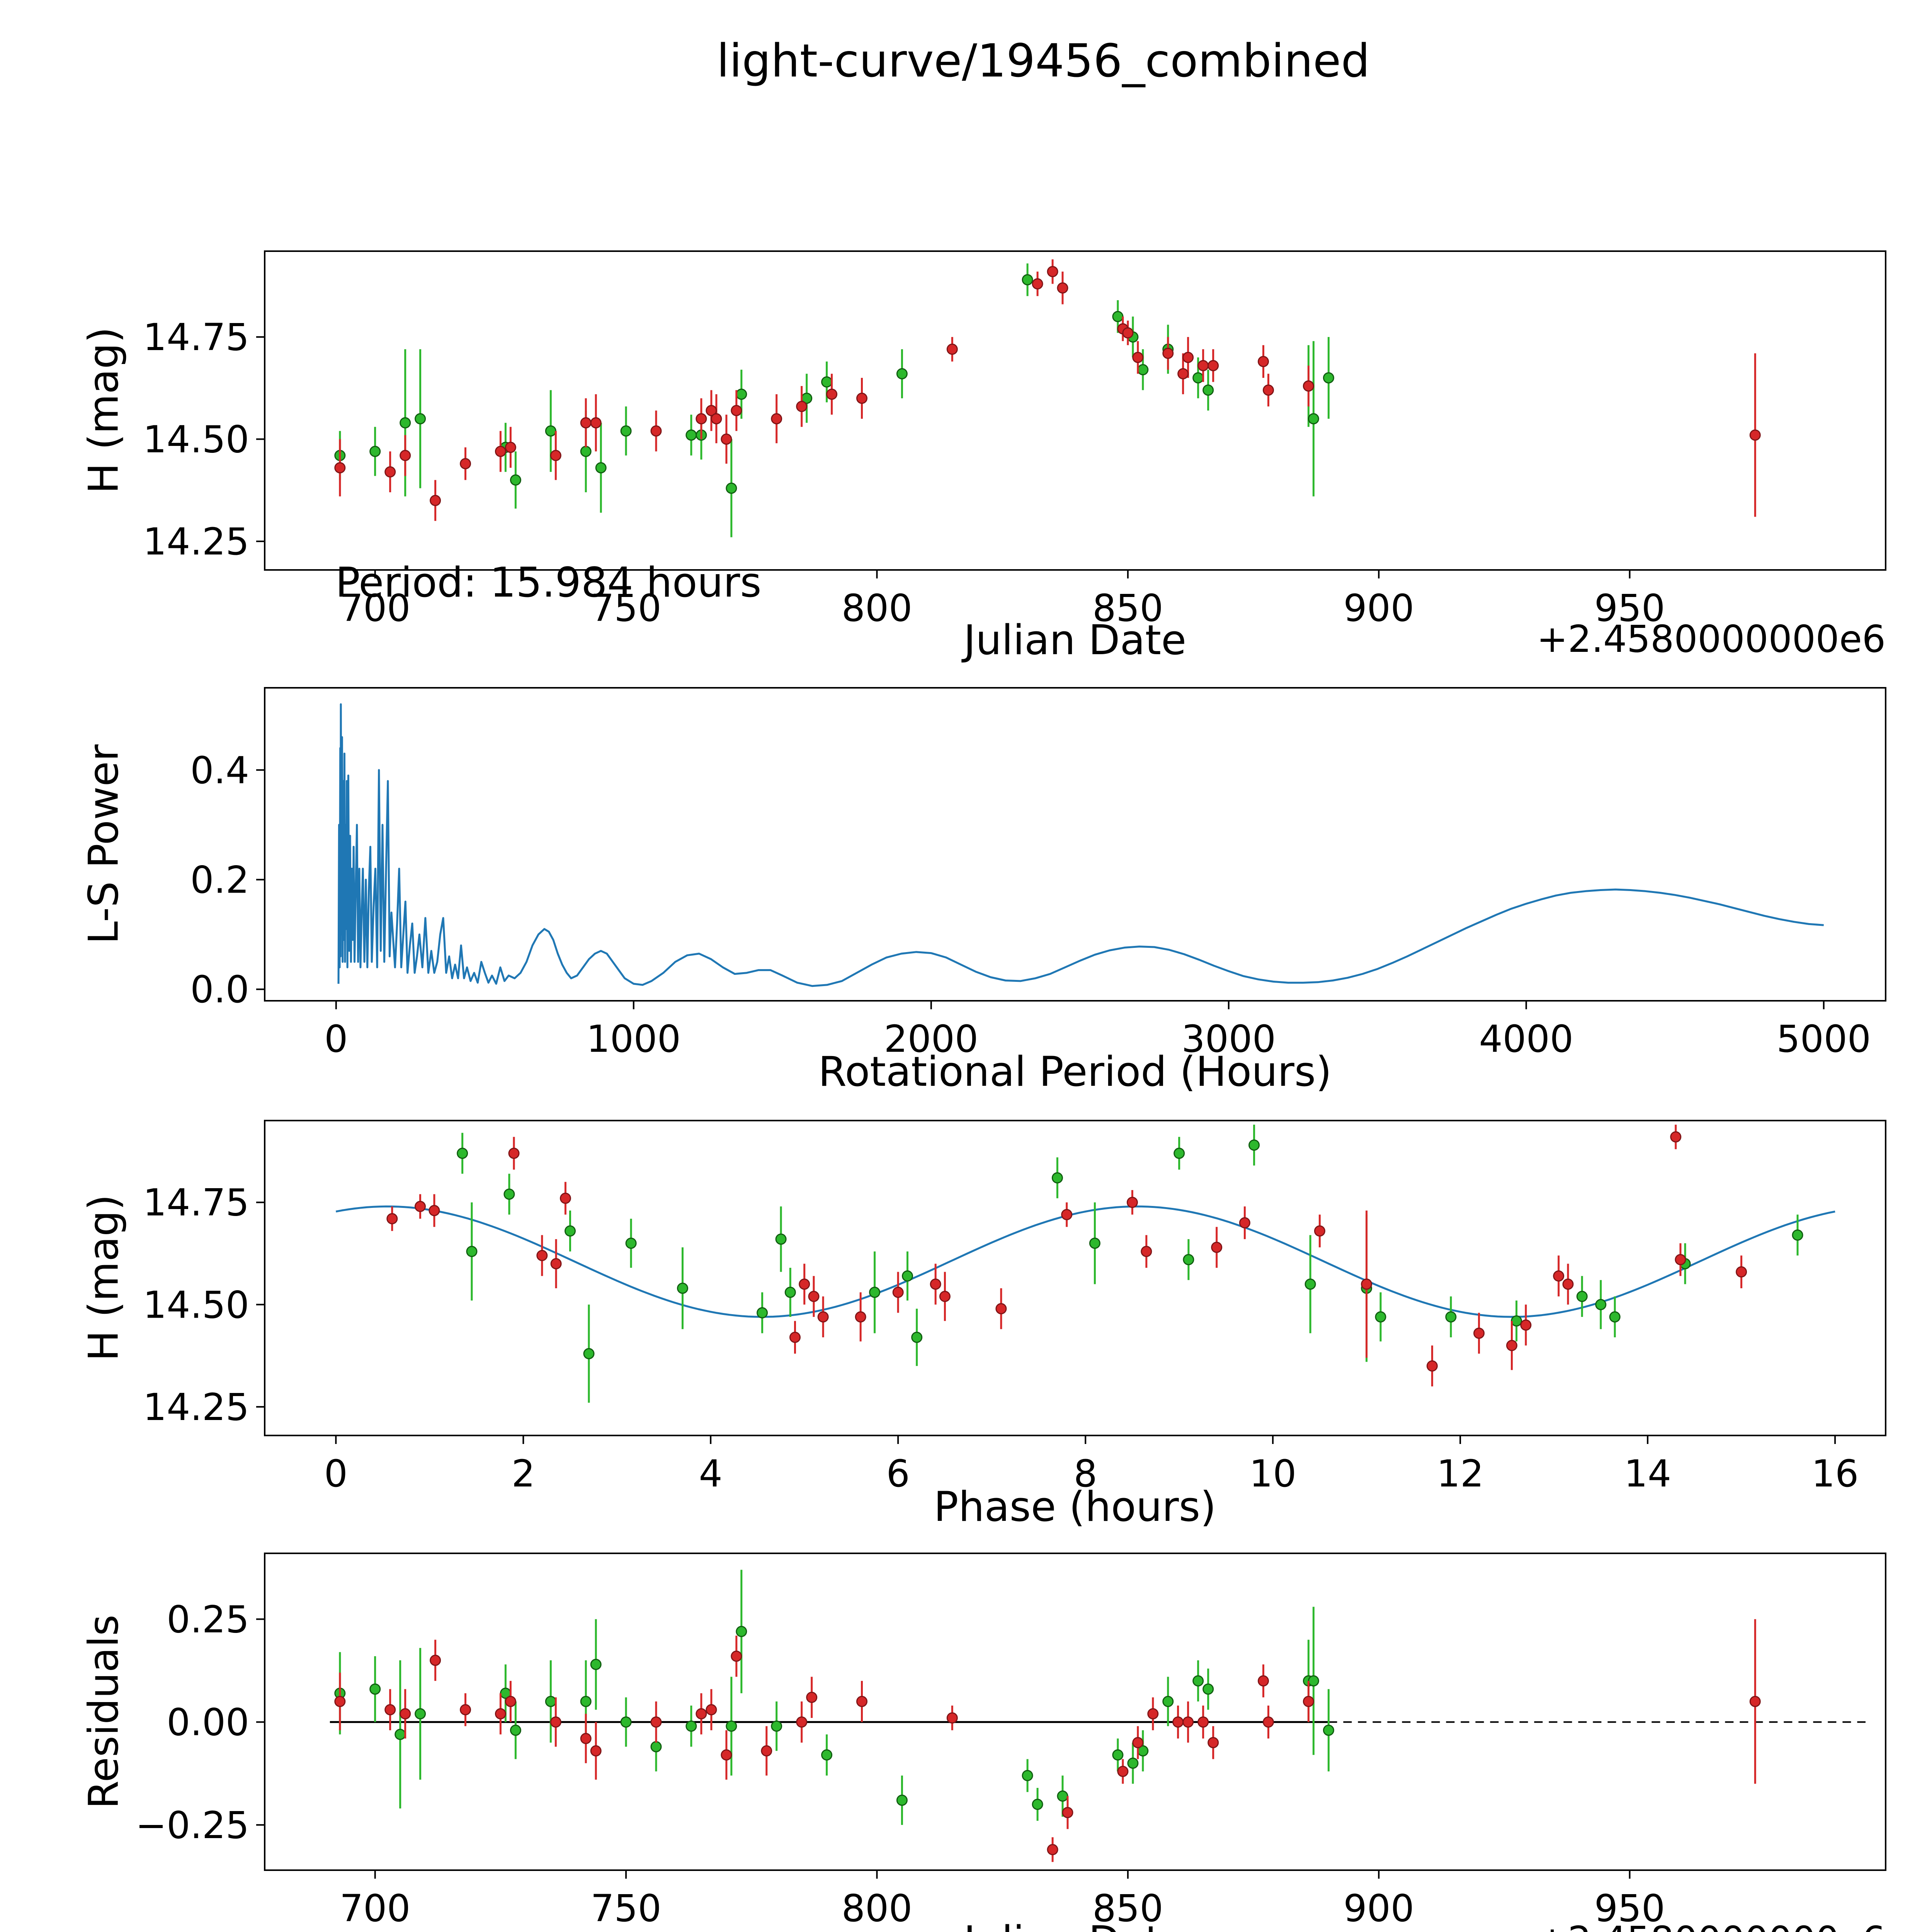 The width and height of the screenshot is (1932, 1932). What do you see at coordinates (208, 1723) in the screenshot?
I see `svg-text: 0.00` at bounding box center [208, 1723].